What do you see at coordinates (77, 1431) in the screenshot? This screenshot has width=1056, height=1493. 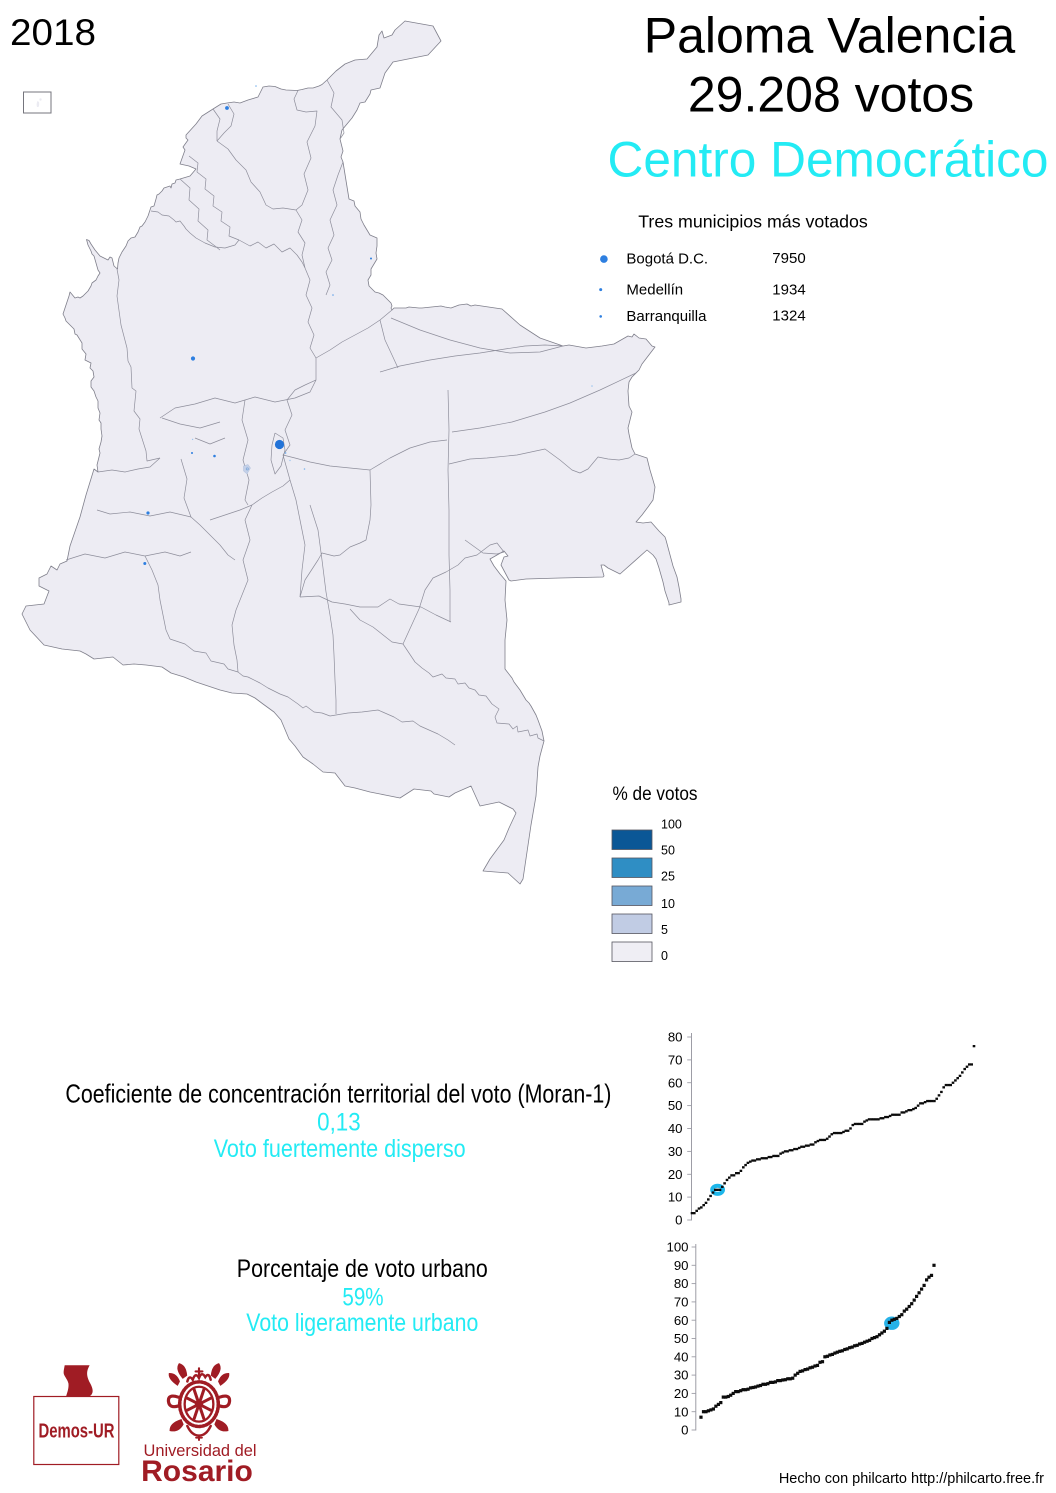 I see `svg-text: Demos-UR` at bounding box center [77, 1431].